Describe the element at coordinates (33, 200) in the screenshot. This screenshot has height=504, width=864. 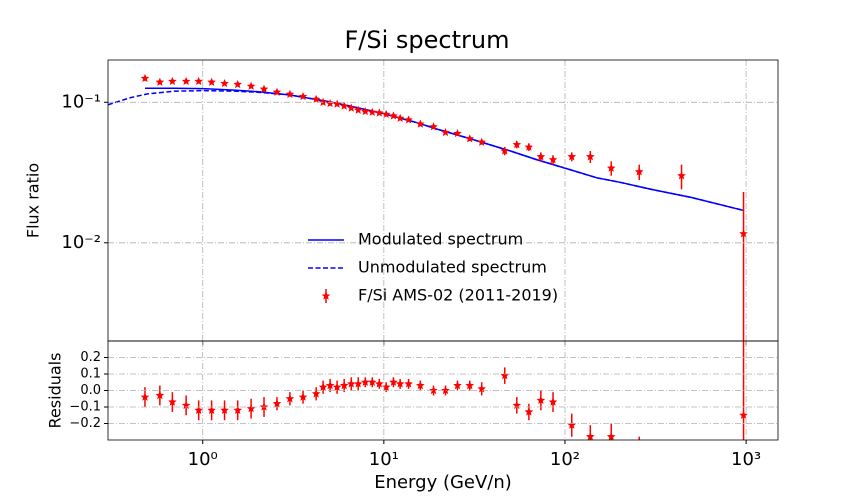
I see `y-axis-label: Flux ratio` at that location.